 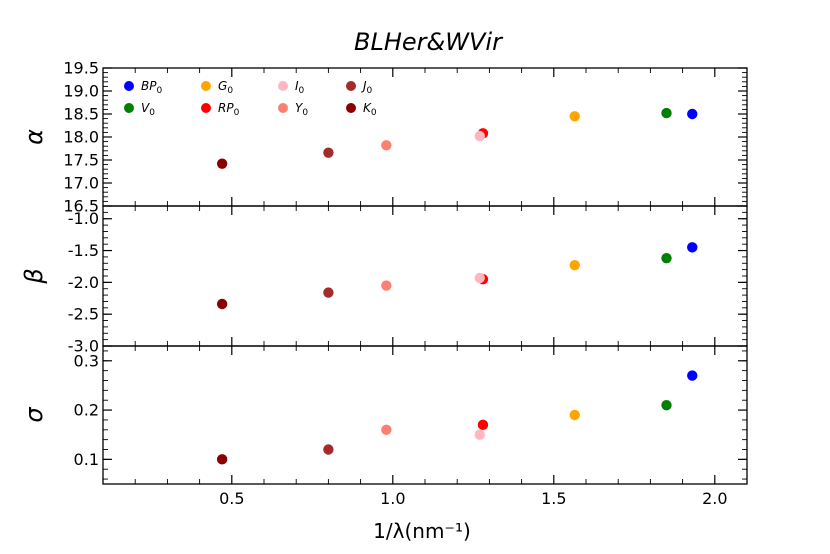 I want to click on point-sigma-y, so click(x=386, y=429).